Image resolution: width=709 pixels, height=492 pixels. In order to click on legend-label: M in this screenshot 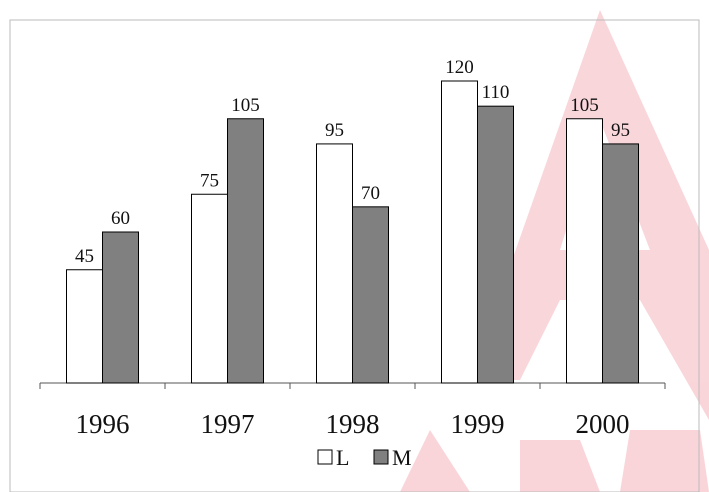, I will do `click(402, 457)`.